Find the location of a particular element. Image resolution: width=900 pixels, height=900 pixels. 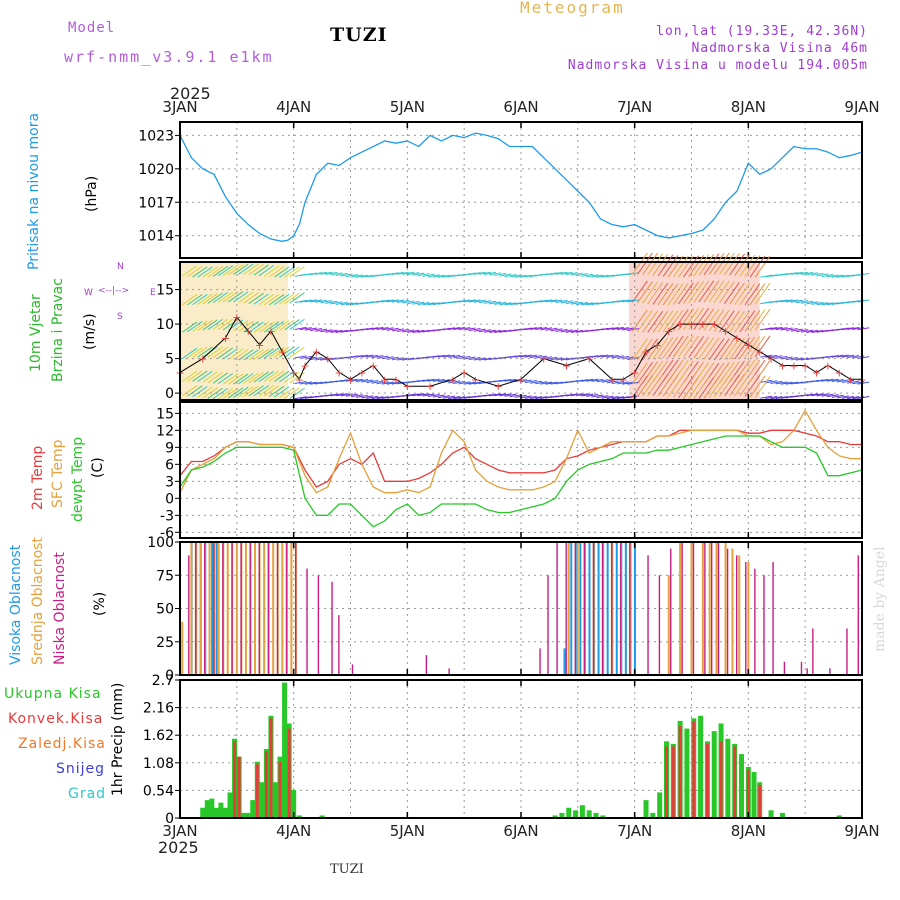

panel-precip: 0 0.54 1.08 1.62 2.16 2.7 is located at coordinates (503, 750).